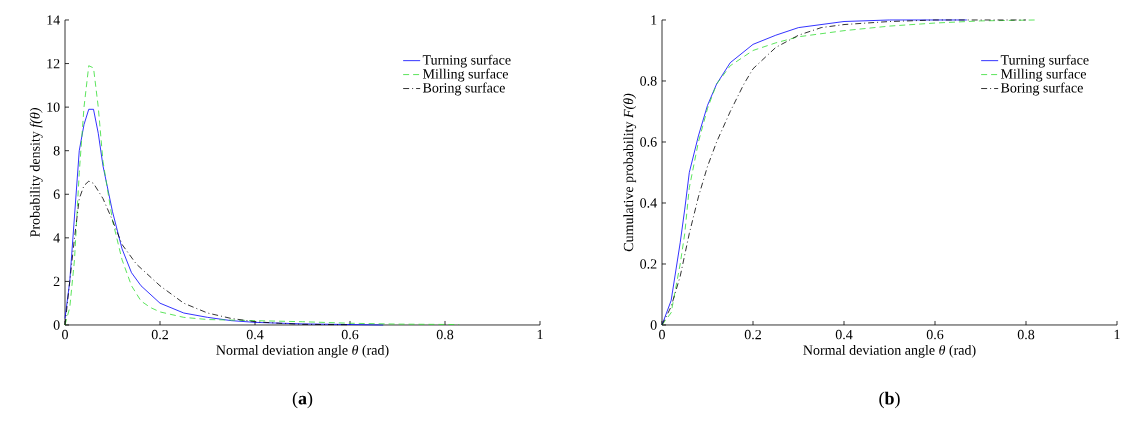 The width and height of the screenshot is (1126, 436). What do you see at coordinates (302, 400) in the screenshot?
I see `text: (a)` at bounding box center [302, 400].